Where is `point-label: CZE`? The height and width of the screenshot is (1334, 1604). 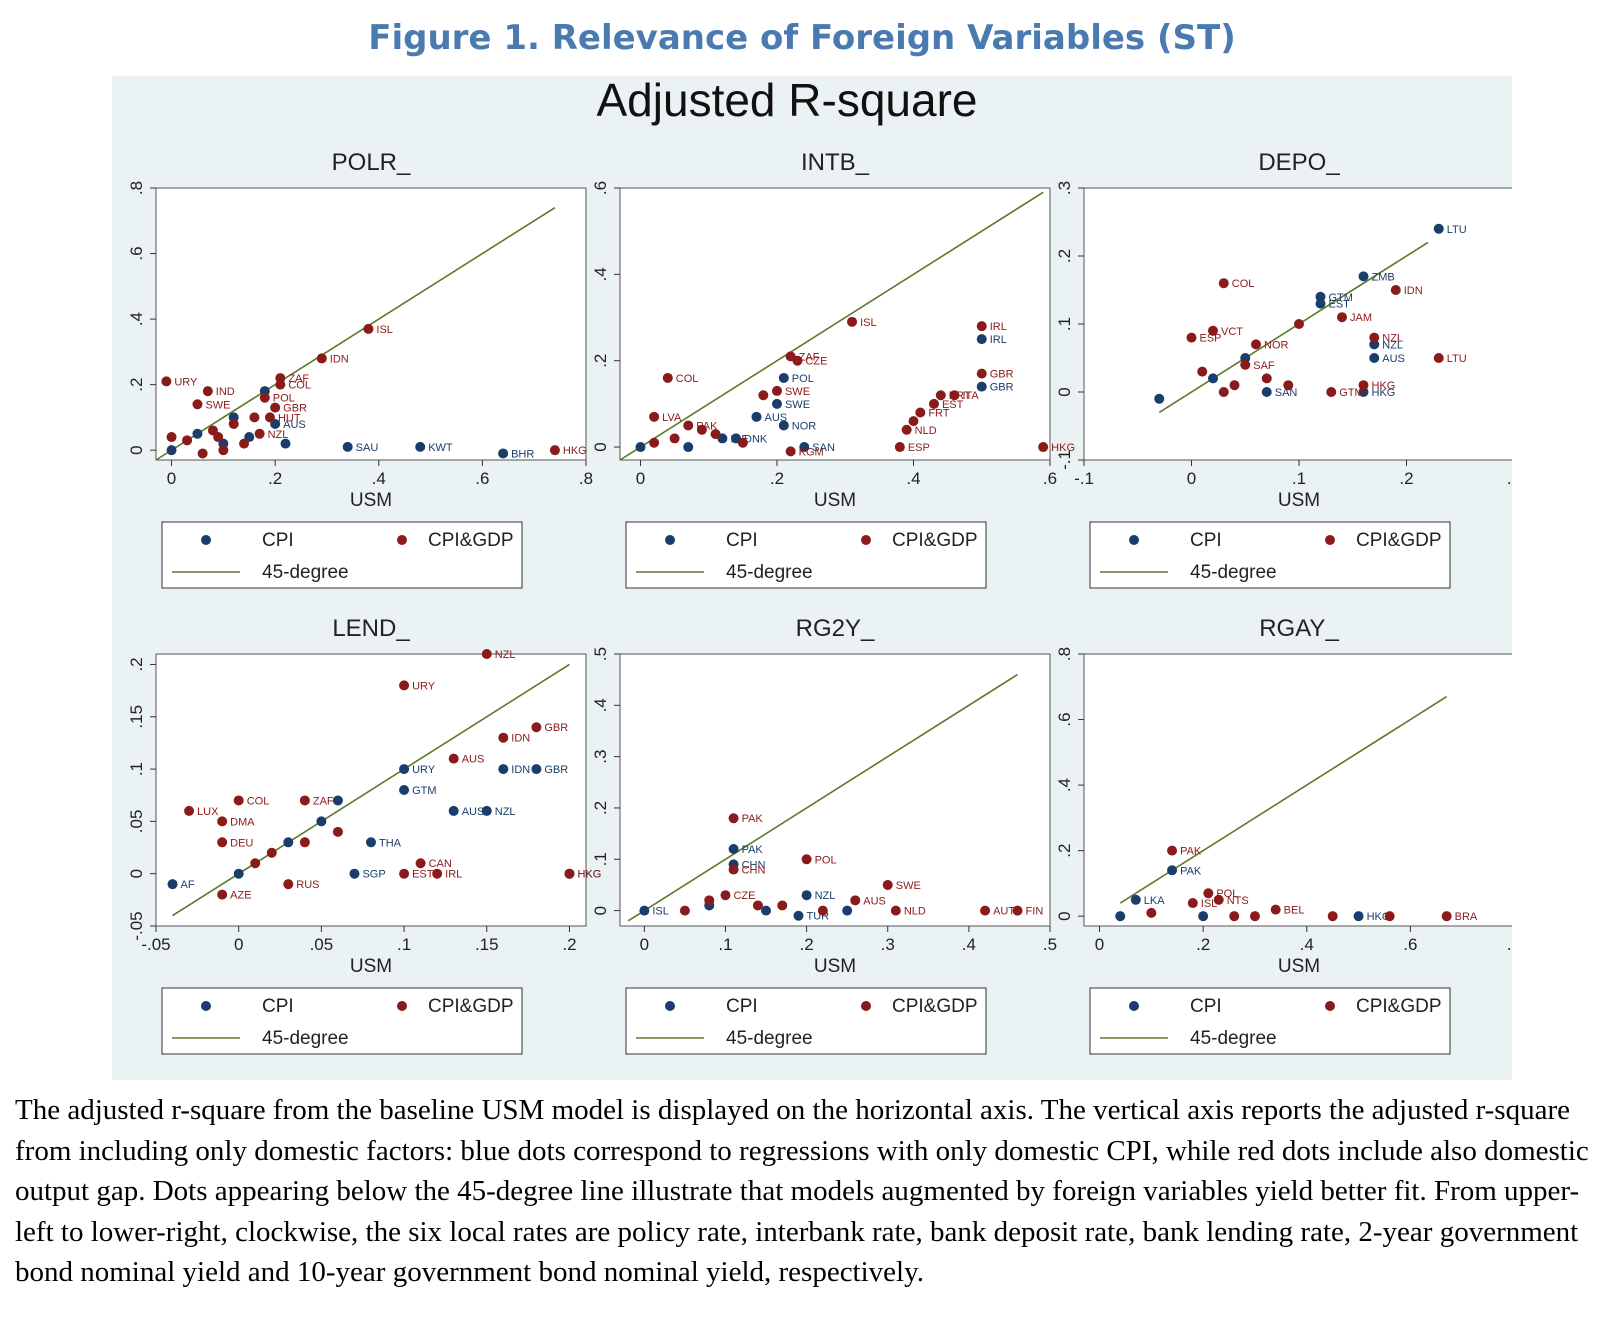
point-label: CZE is located at coordinates (816, 362).